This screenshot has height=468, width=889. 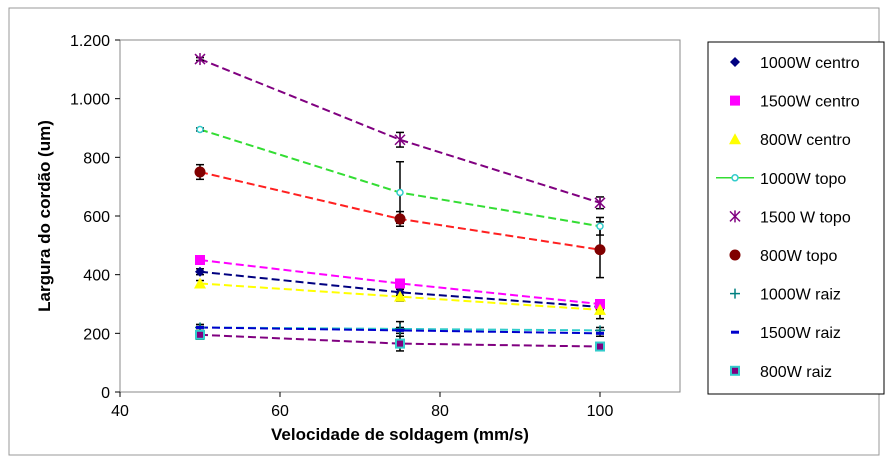 What do you see at coordinates (810, 63) in the screenshot?
I see `legend-label: 1000W centro` at bounding box center [810, 63].